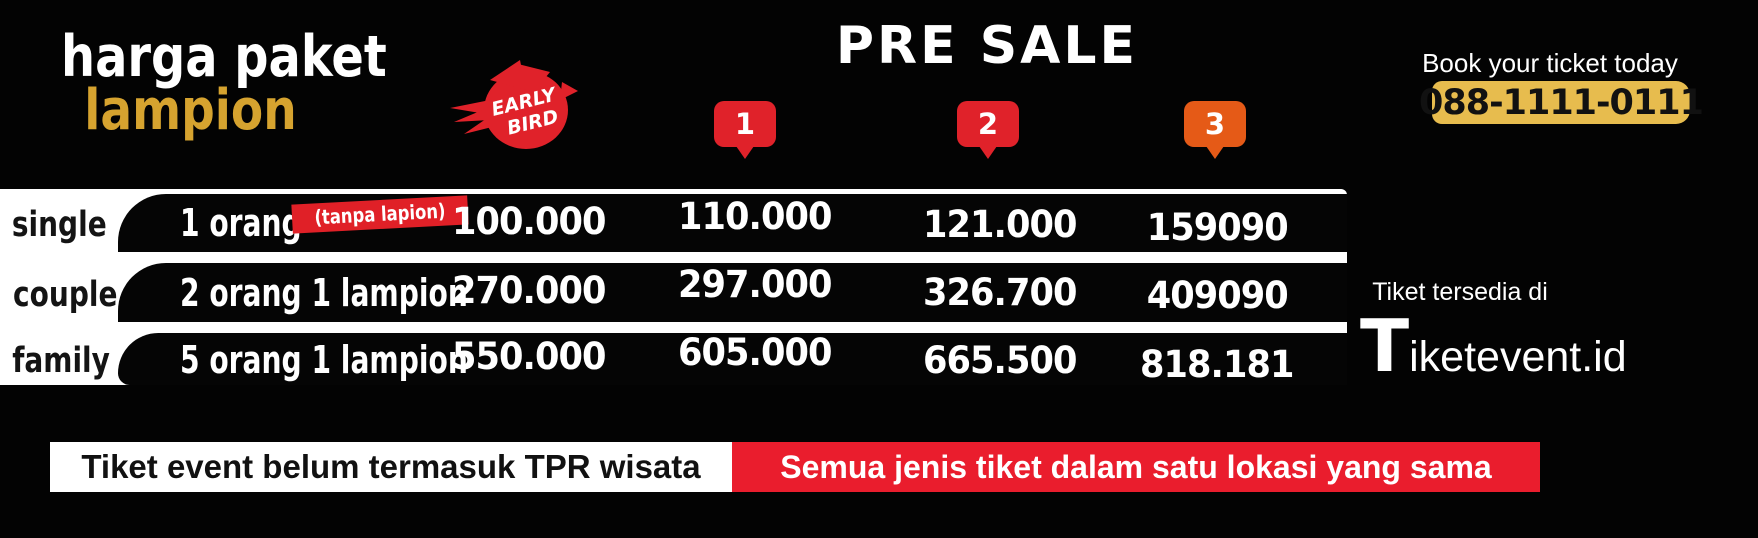  I want to click on row-label-couple: couple, so click(65, 295).